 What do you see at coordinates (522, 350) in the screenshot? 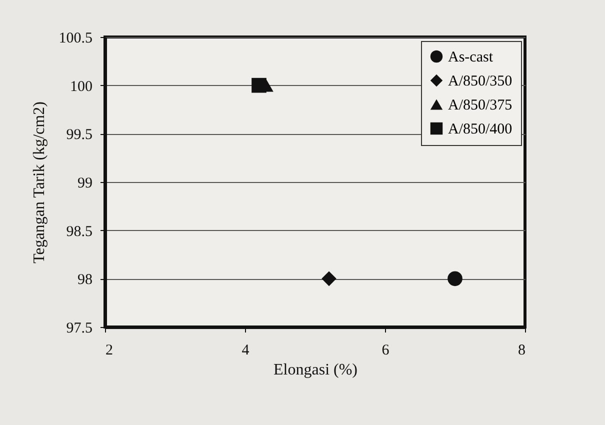
I see `x-tick-label: 8` at bounding box center [522, 350].